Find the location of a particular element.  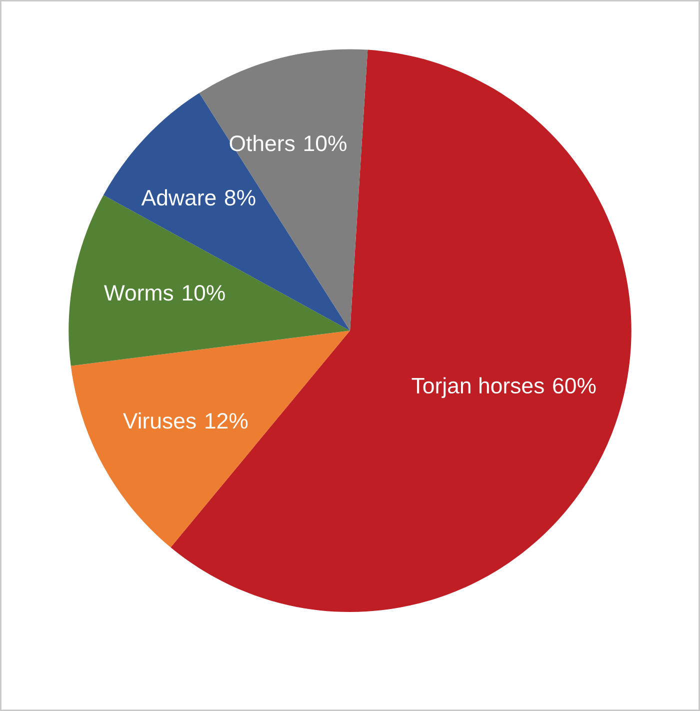

data-label: 8% is located at coordinates (240, 198).